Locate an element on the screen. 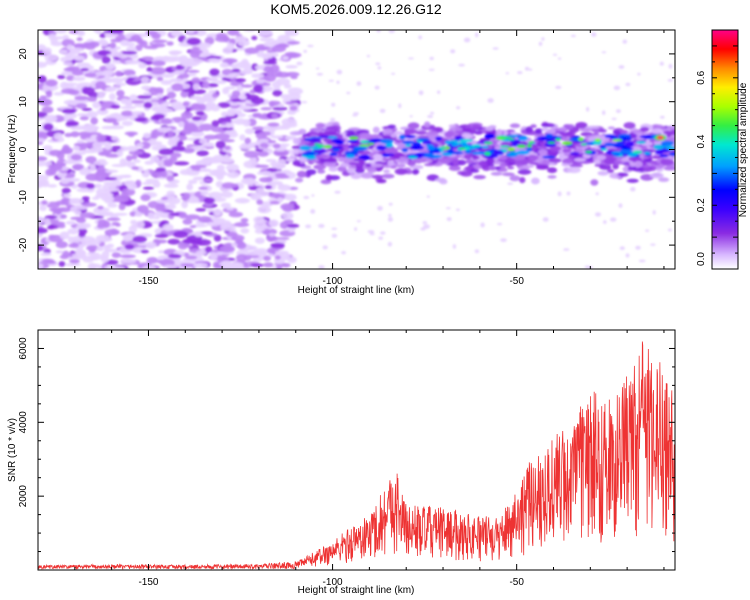 Image resolution: width=750 pixels, height=600 pixels. snr-ylabel: SNR (10 * v/v) is located at coordinates (12, 450).